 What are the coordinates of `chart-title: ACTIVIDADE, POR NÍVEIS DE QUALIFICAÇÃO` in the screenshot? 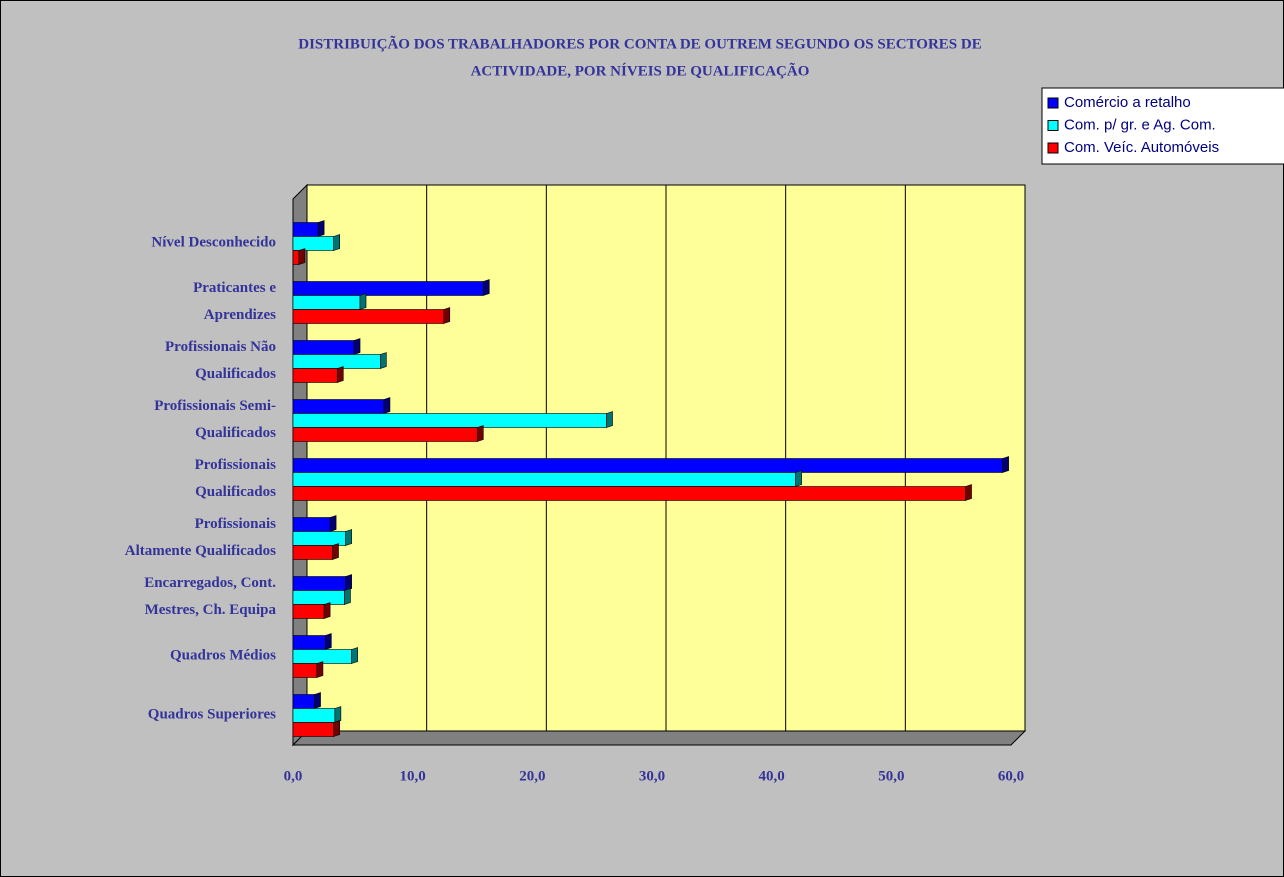 It's located at (640, 70).